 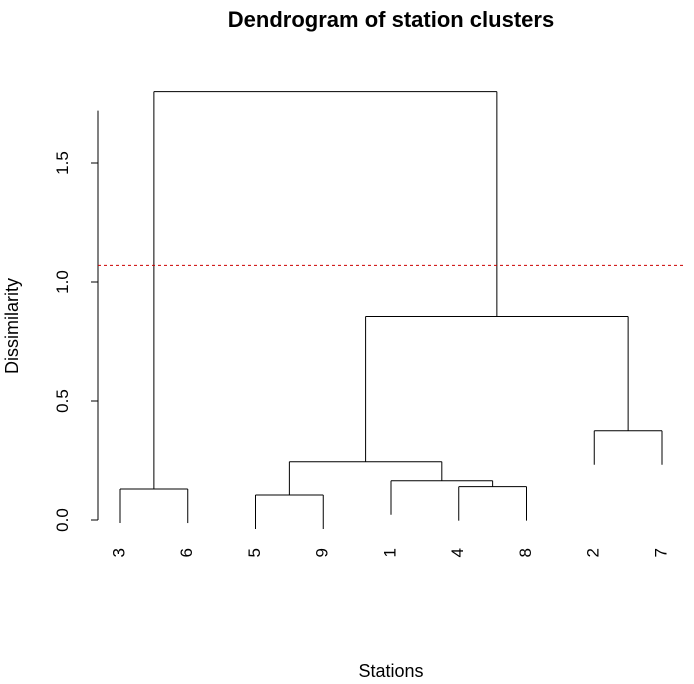 What do you see at coordinates (593, 552) in the screenshot?
I see `leaf-label: 2` at bounding box center [593, 552].